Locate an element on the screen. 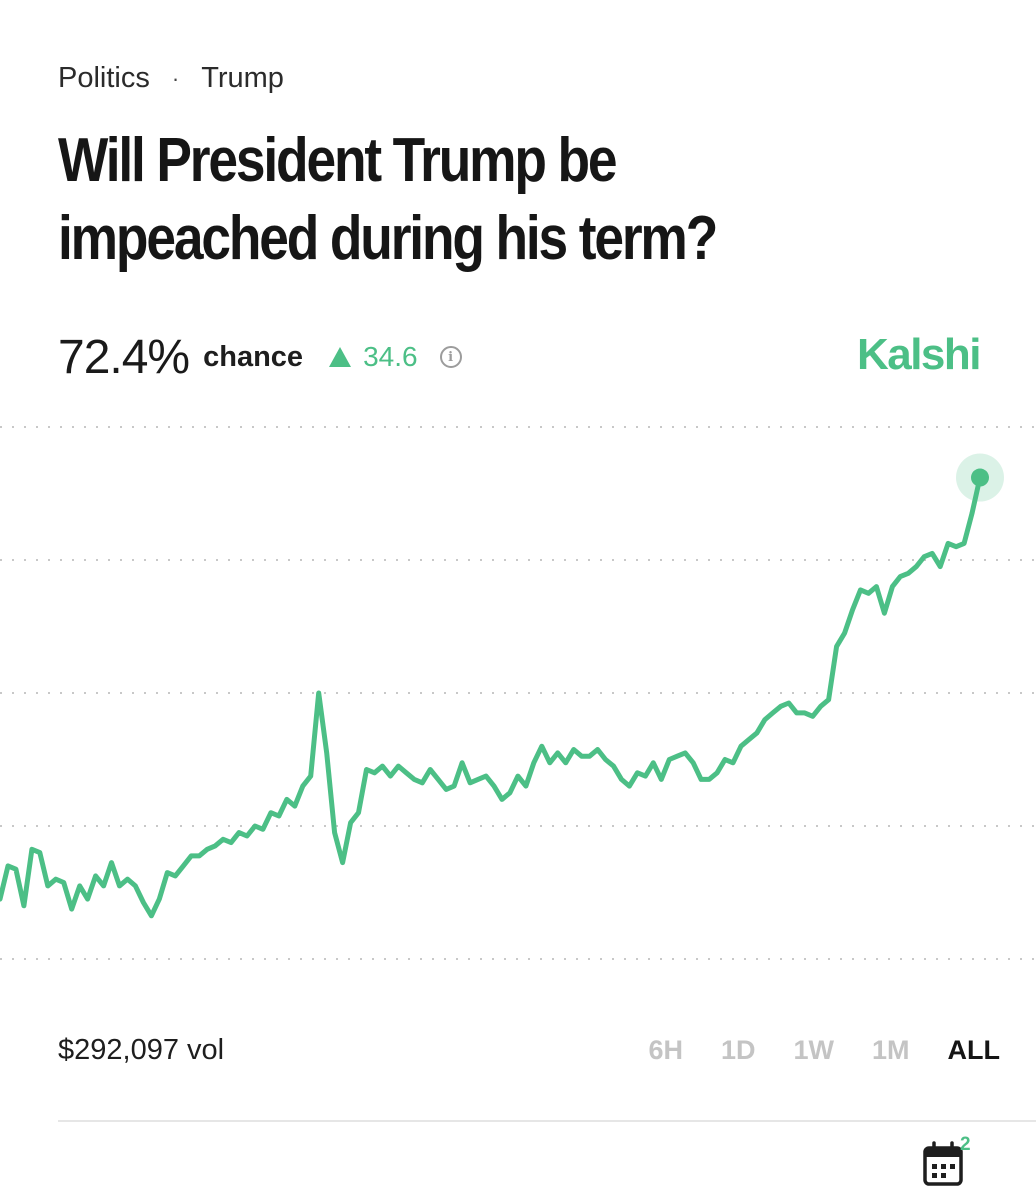 The image size is (1036, 1200). chance-value: 72.4% is located at coordinates (124, 357).